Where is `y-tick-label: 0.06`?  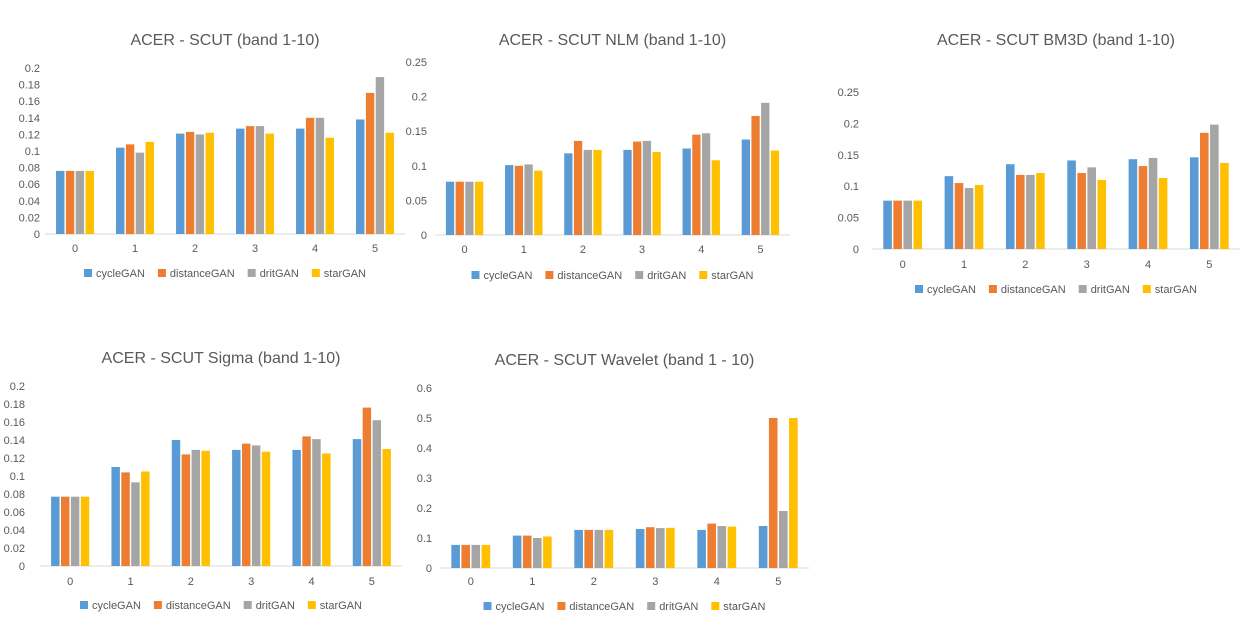 y-tick-label: 0.06 is located at coordinates (29, 185).